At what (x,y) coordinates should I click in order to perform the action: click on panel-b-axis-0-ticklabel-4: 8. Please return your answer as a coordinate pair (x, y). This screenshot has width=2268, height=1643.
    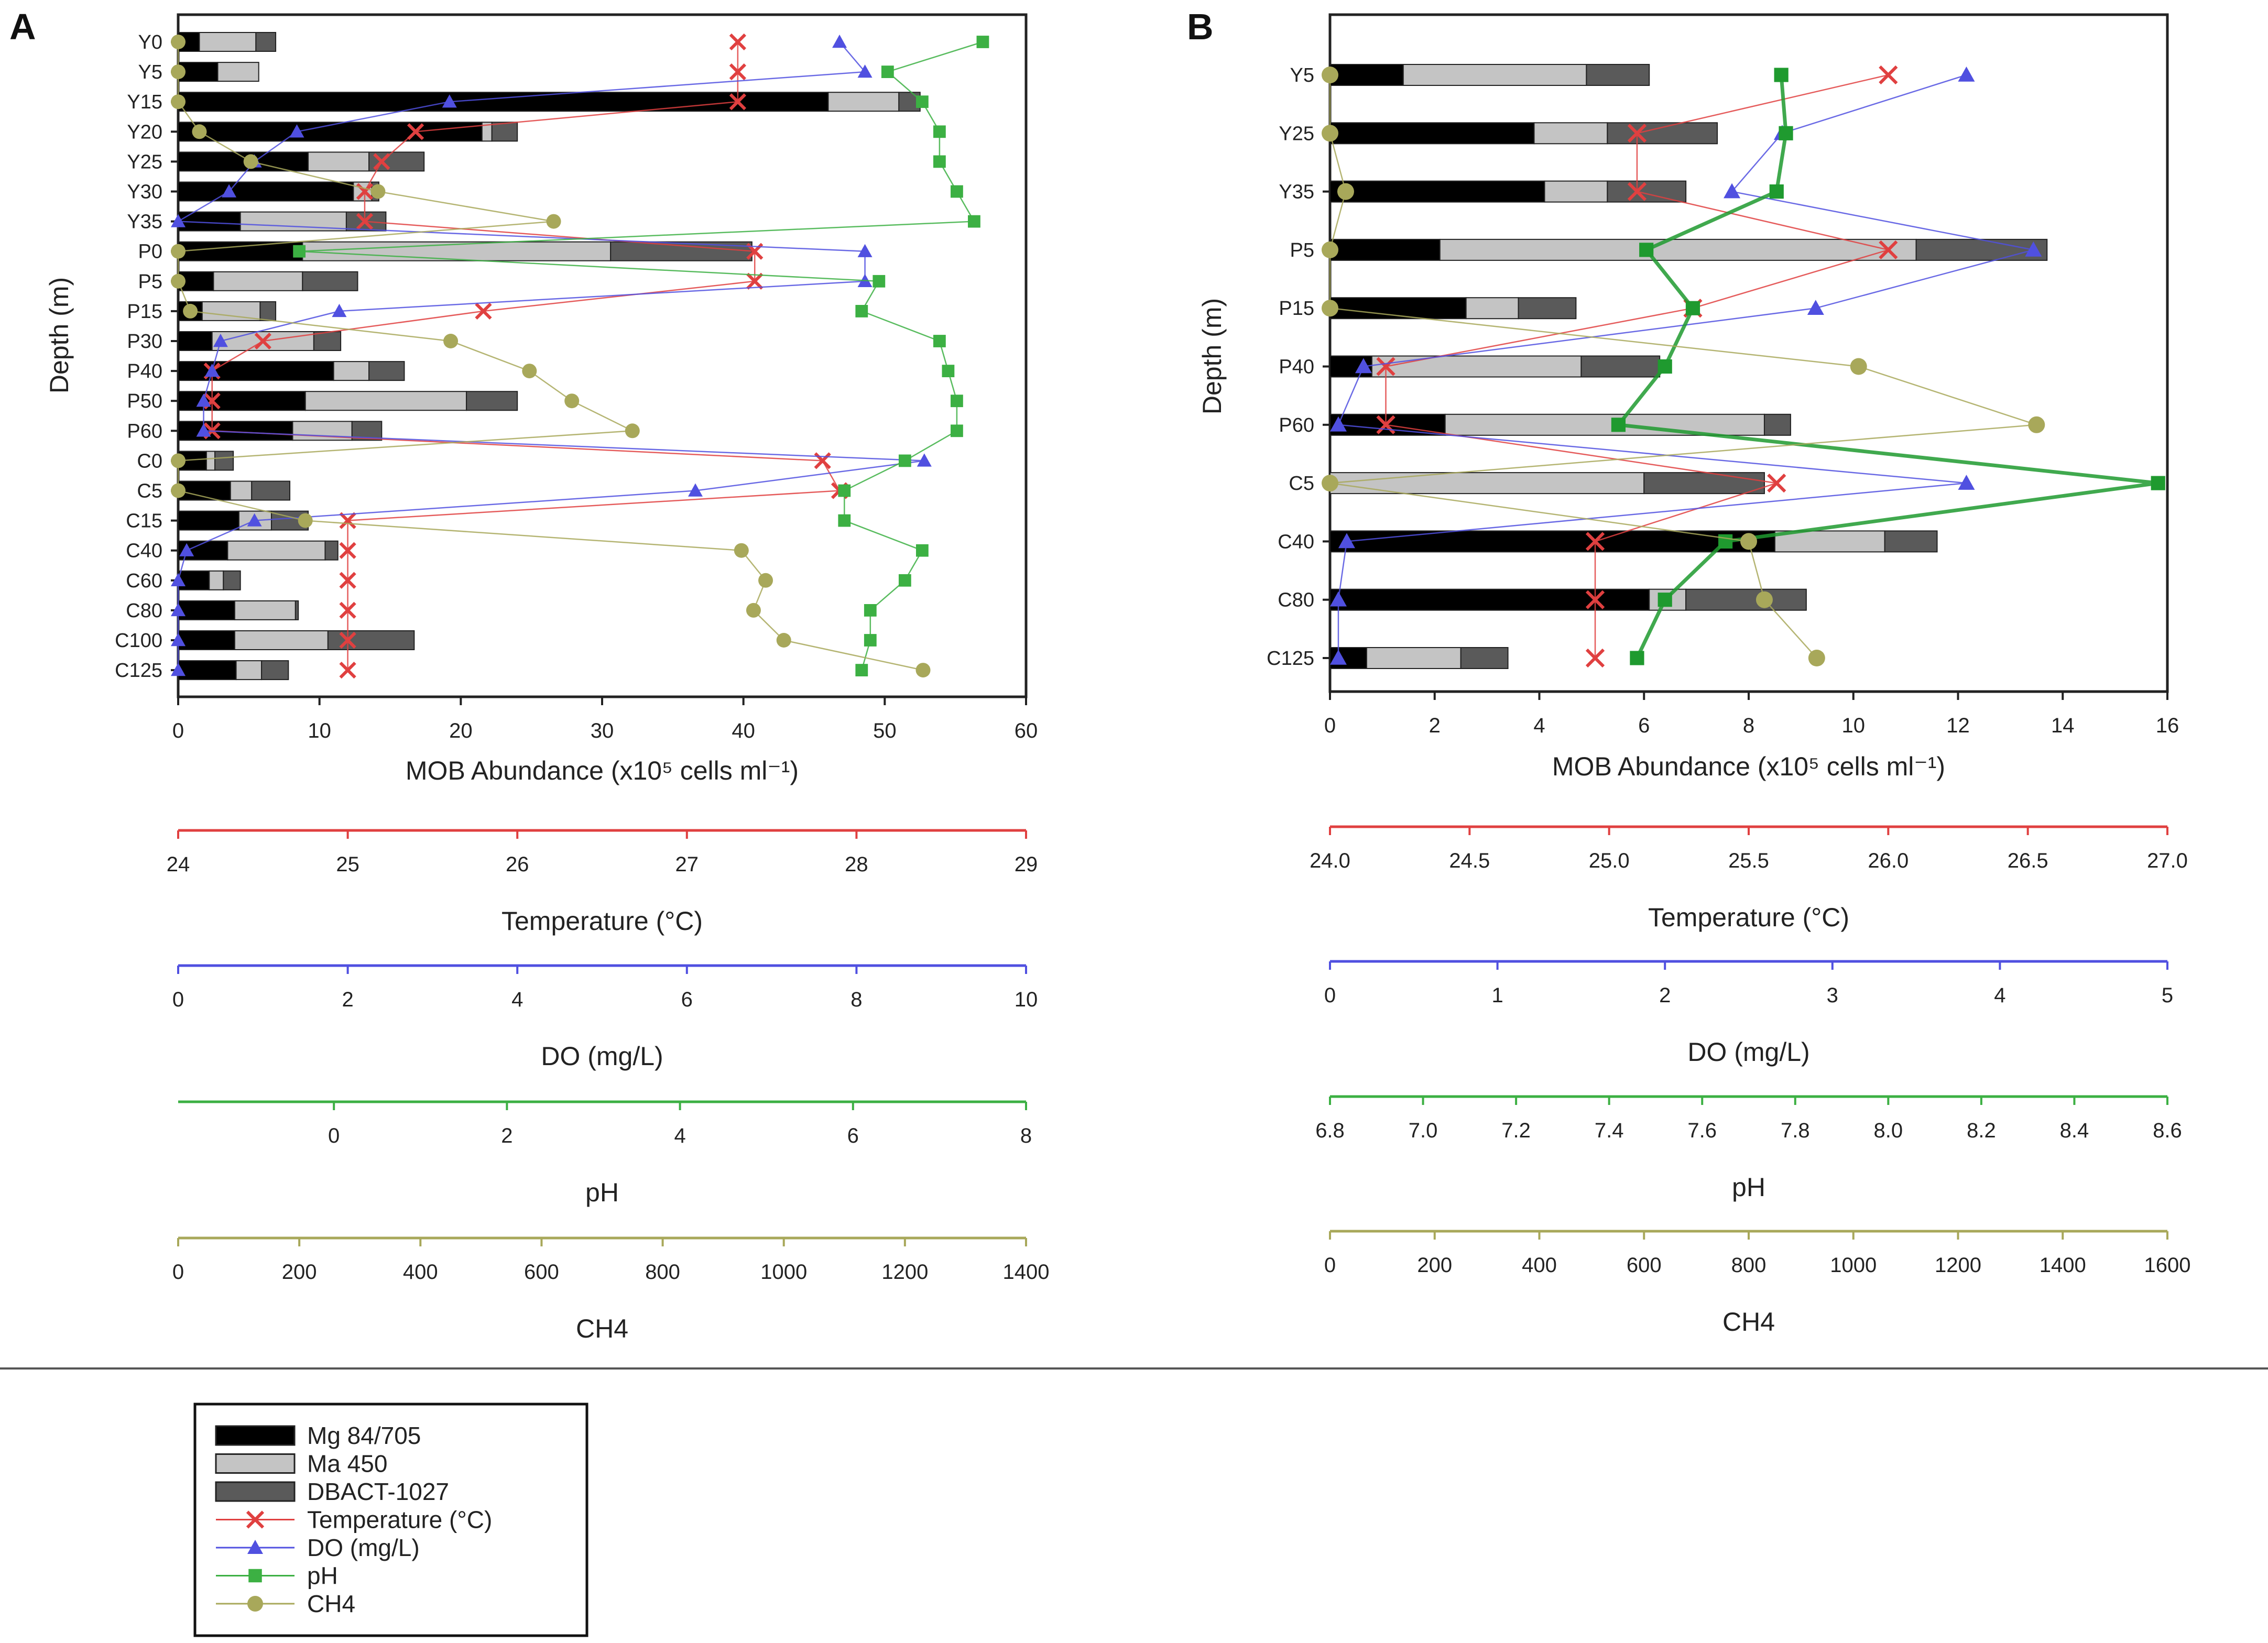
    Looking at the image, I should click on (1748, 725).